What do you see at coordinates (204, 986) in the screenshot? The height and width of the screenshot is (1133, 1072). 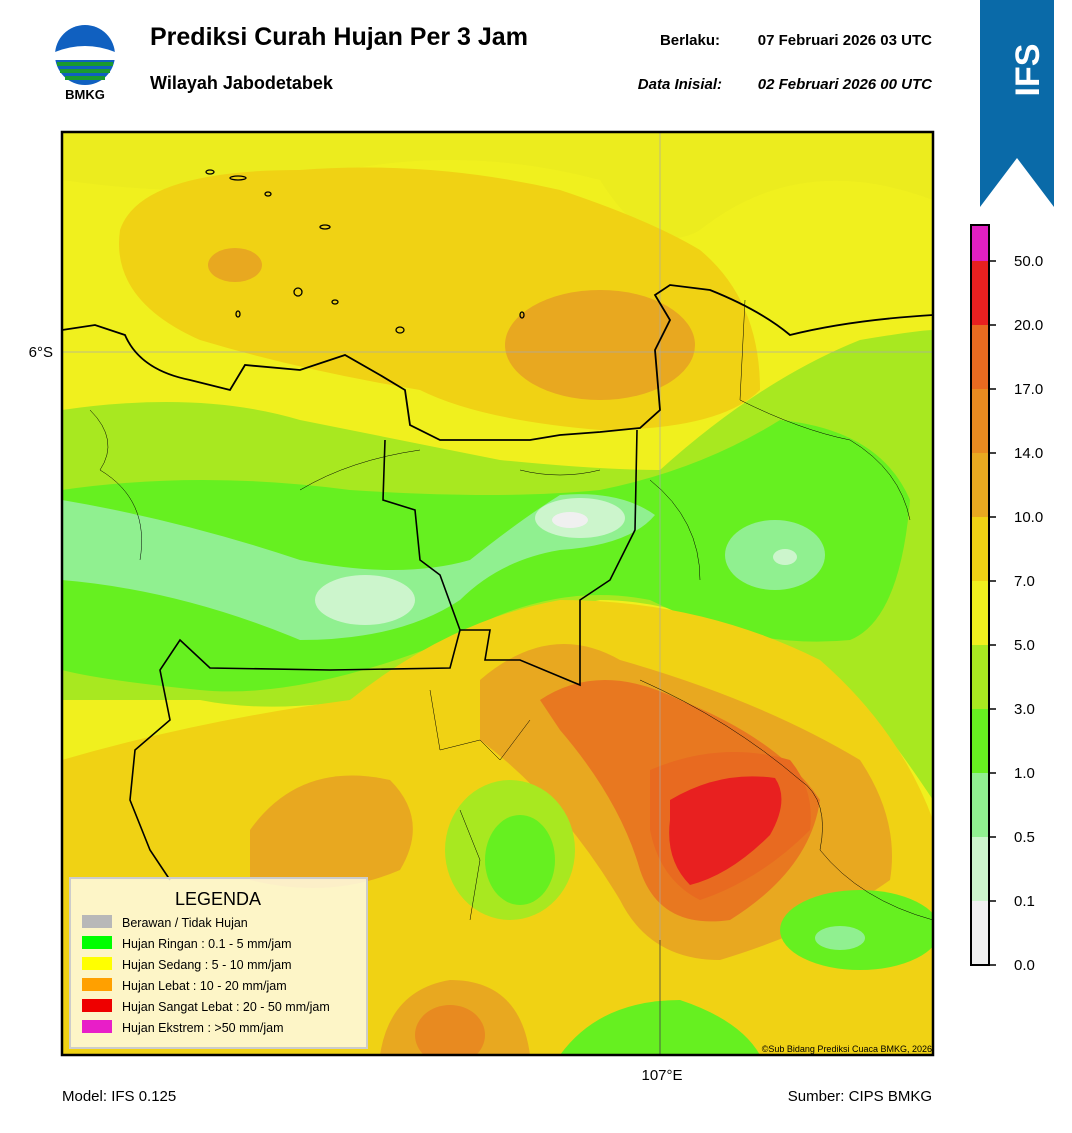 I see `legend-label: Hujan Lebat : 10 - 20 mm/jam` at bounding box center [204, 986].